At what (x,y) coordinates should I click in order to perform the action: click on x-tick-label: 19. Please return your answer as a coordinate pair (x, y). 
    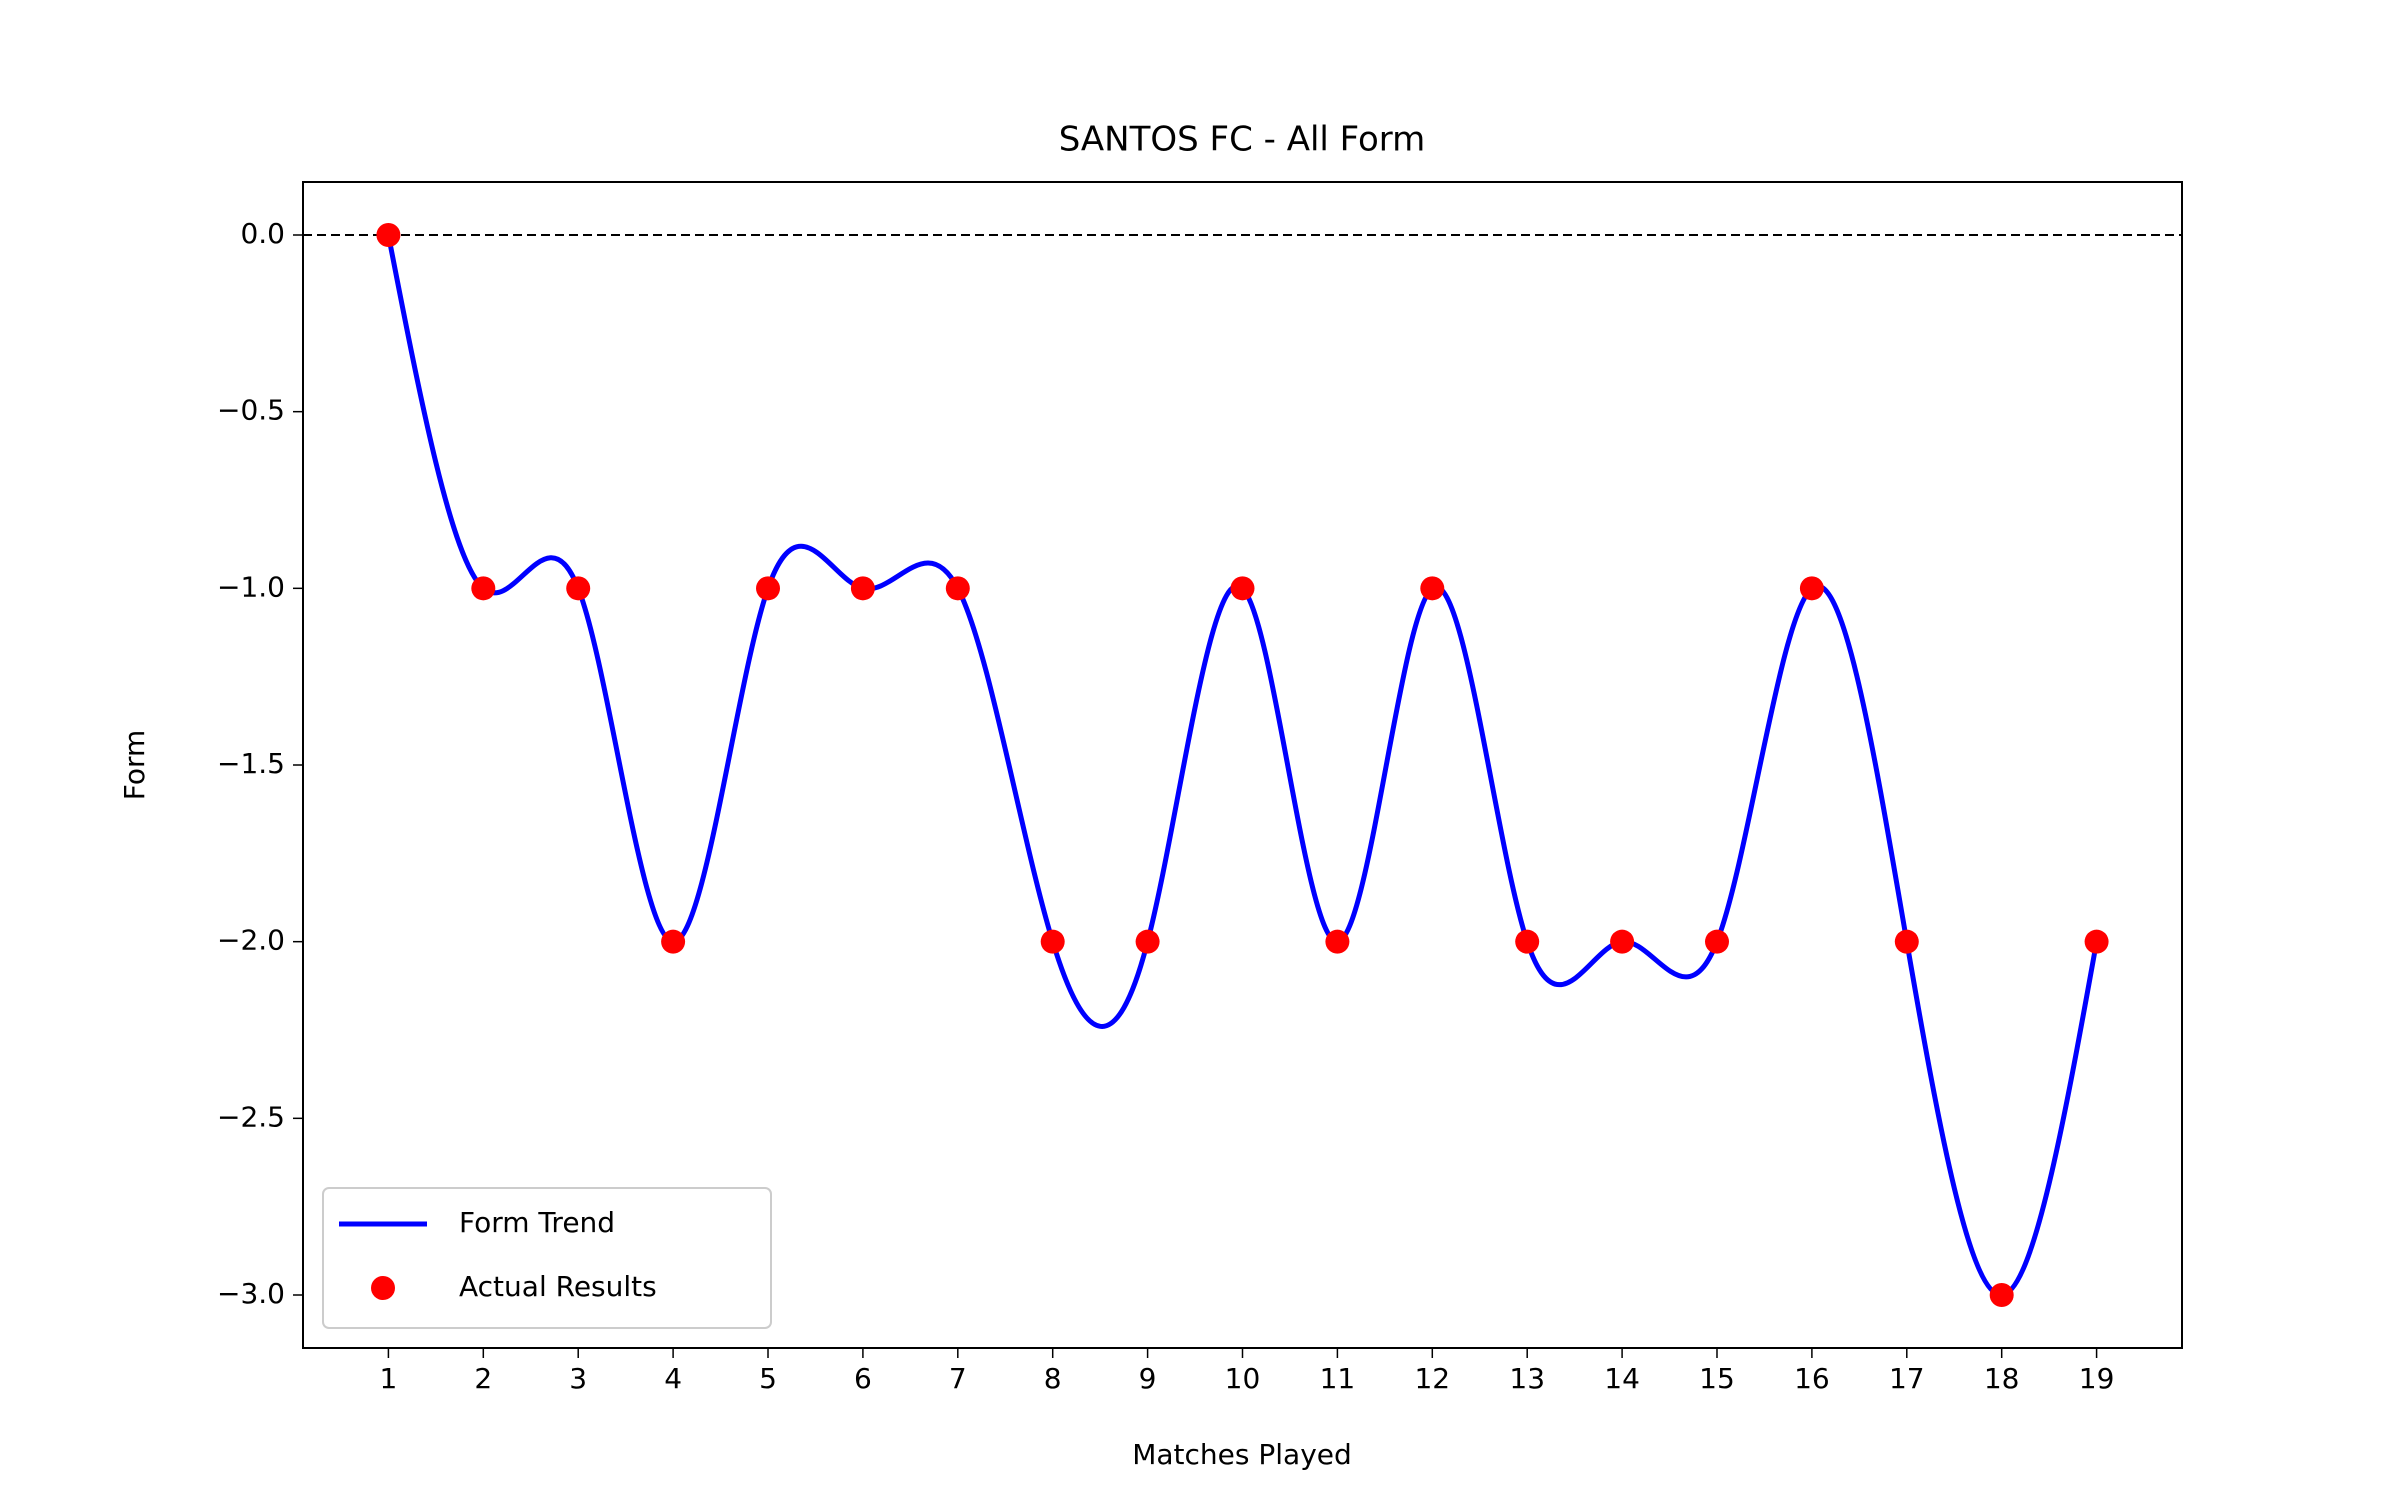
    Looking at the image, I should click on (2097, 1378).